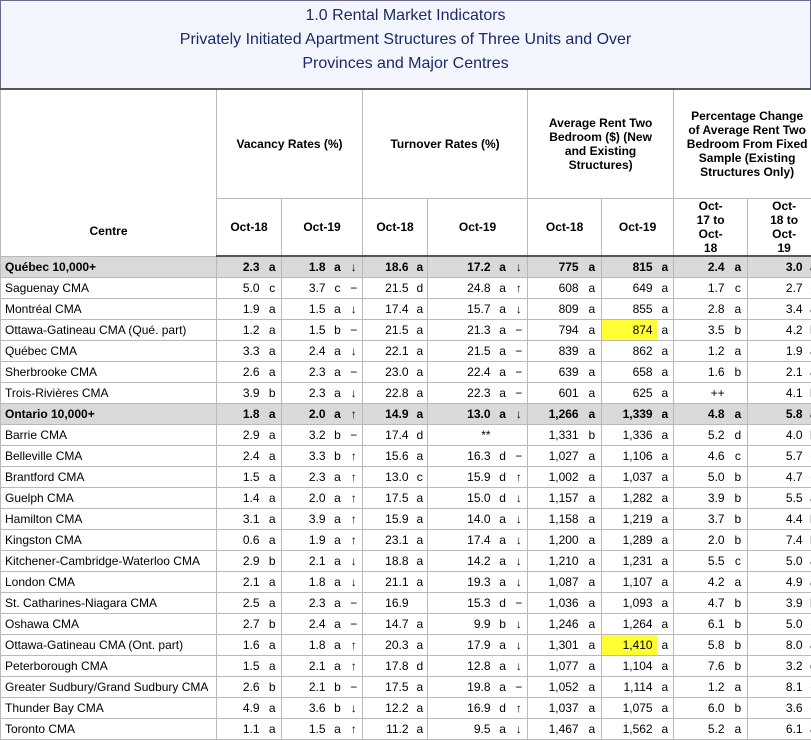  Describe the element at coordinates (701, 729) in the screenshot. I see `pct-change-1718: 5.2` at that location.